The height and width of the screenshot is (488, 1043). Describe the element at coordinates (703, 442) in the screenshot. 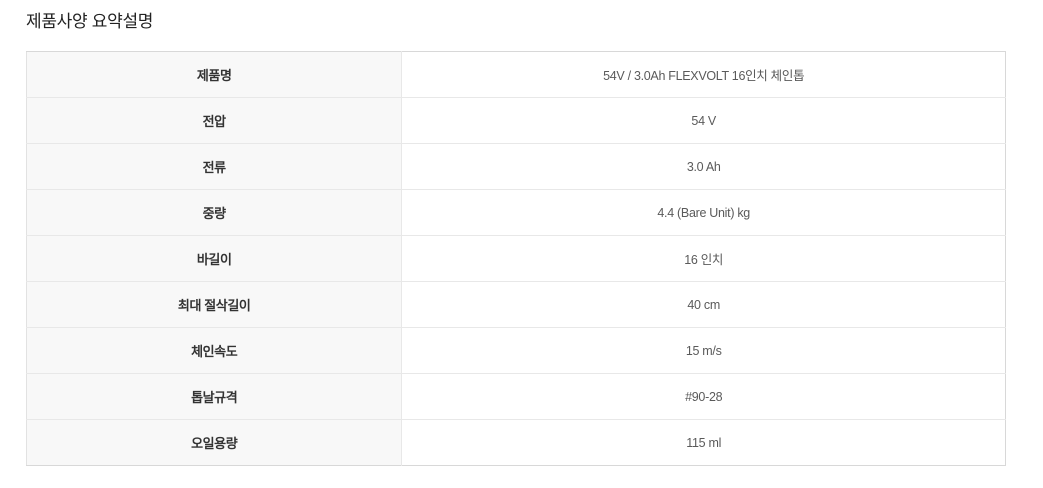

I see `spec-value-cell: 115 ml` at that location.